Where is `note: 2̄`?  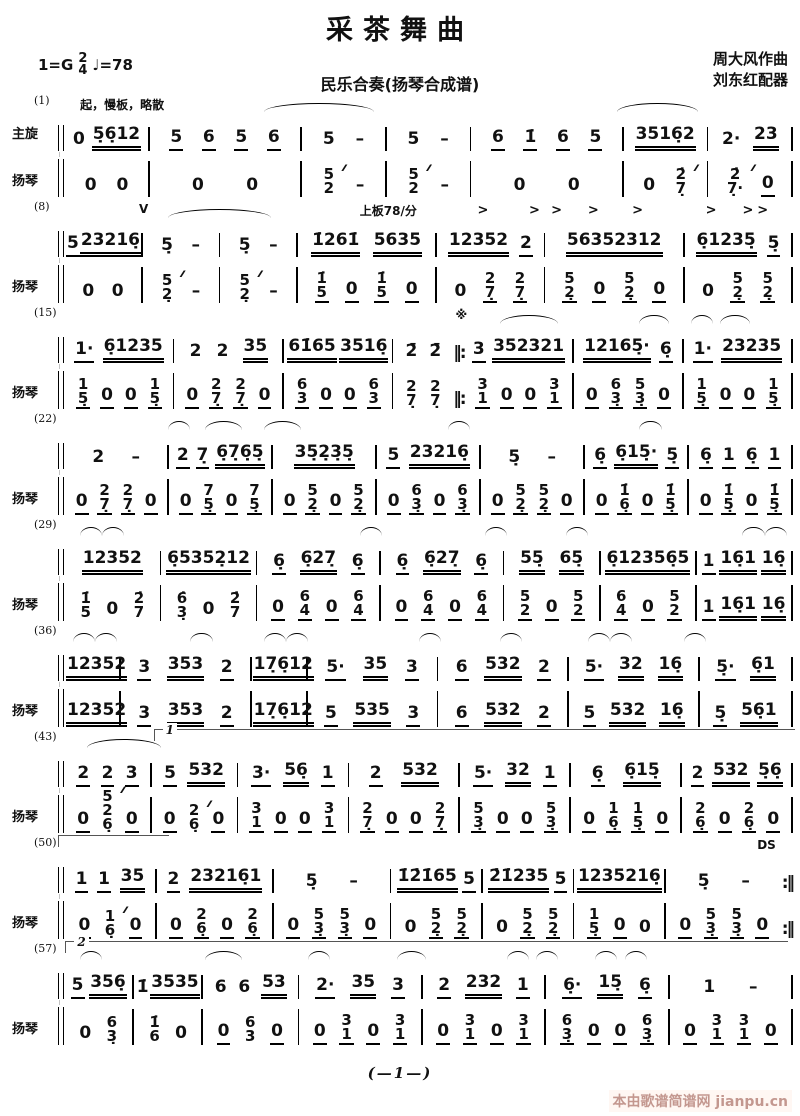 note: 2̄ is located at coordinates (435, 351).